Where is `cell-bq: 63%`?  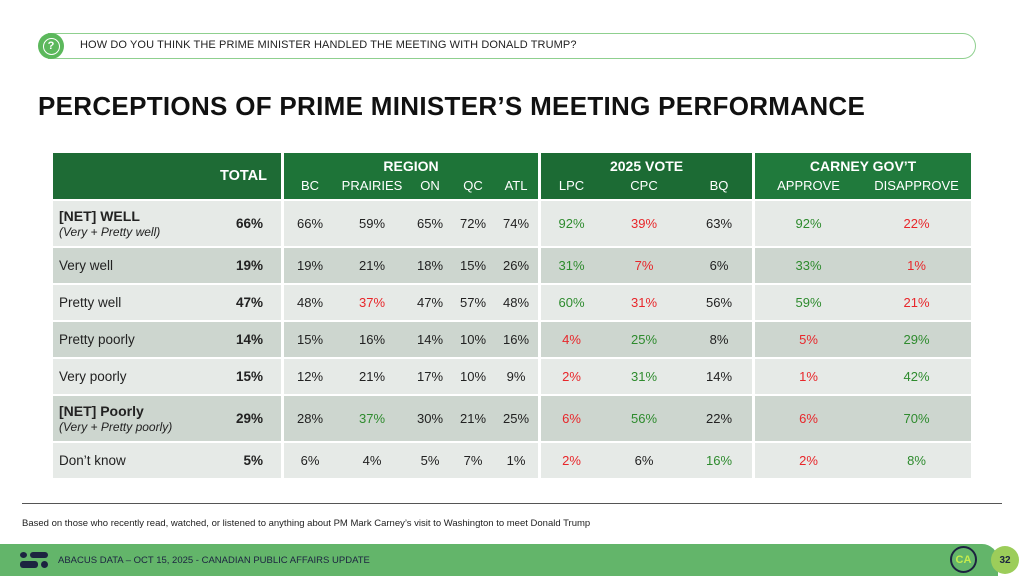 cell-bq: 63% is located at coordinates (719, 222).